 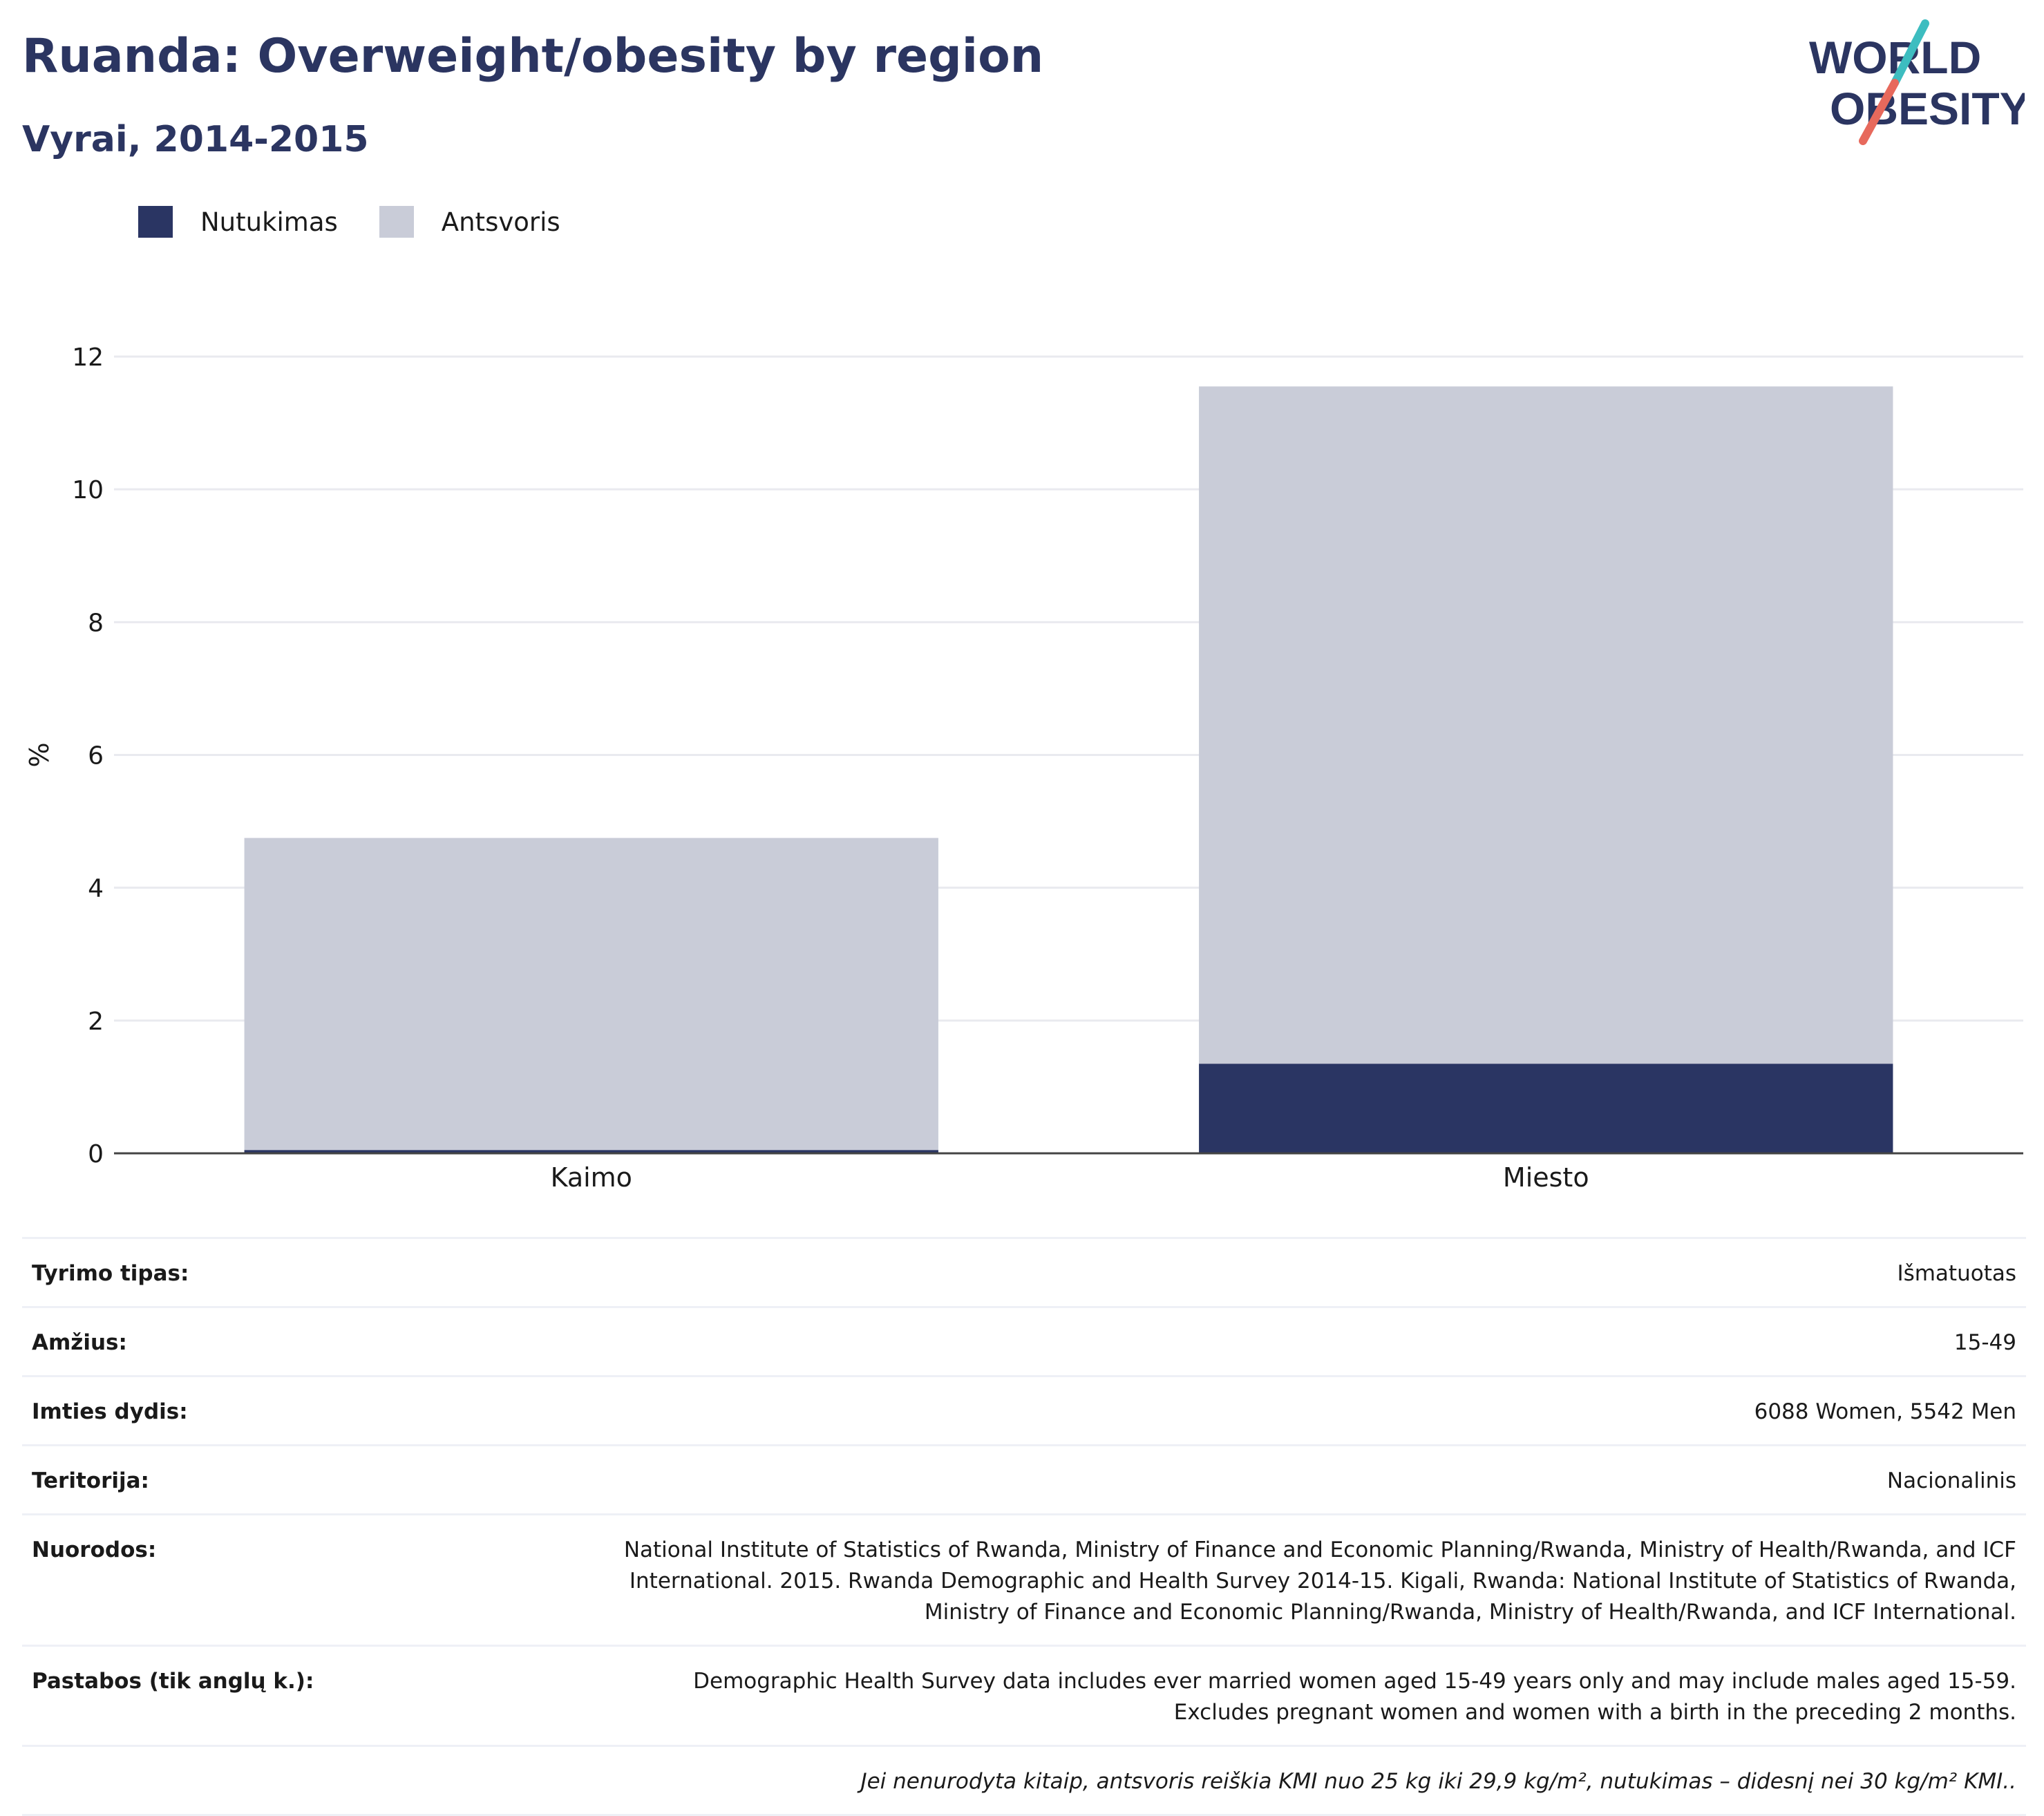 I want to click on info-row-age: Amžius: 15-49, so click(x=1024, y=1340).